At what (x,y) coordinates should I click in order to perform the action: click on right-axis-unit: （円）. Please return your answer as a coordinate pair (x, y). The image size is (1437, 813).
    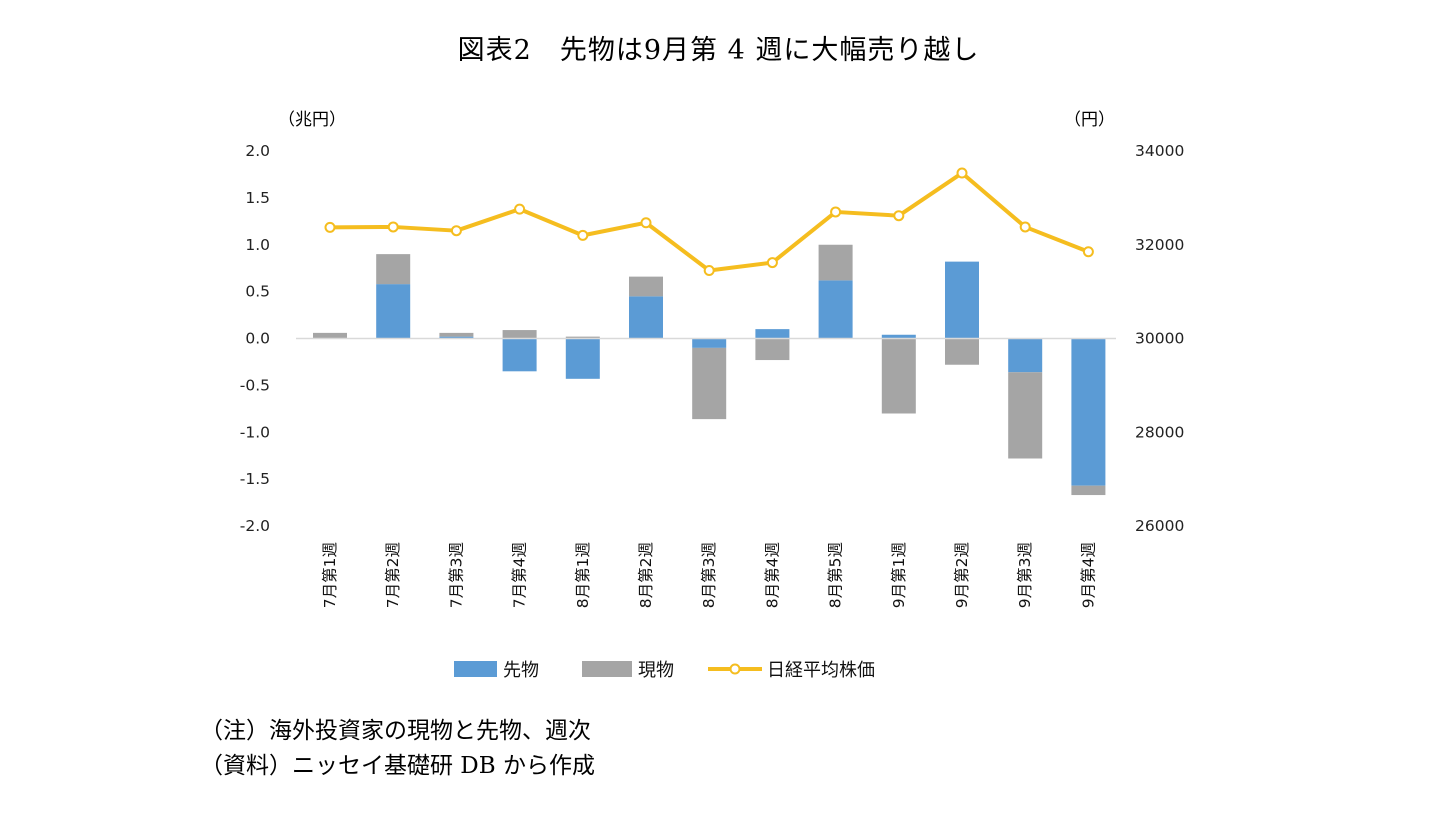
    Looking at the image, I should click on (1089, 120).